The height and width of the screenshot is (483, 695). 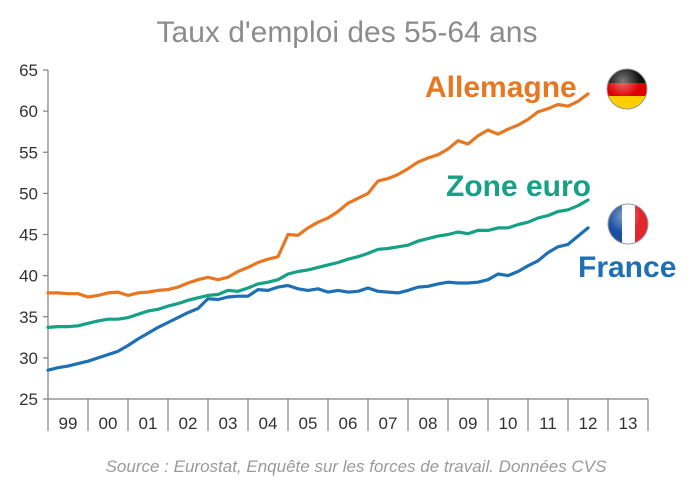 I want to click on series-label-france: France, so click(x=627, y=267).